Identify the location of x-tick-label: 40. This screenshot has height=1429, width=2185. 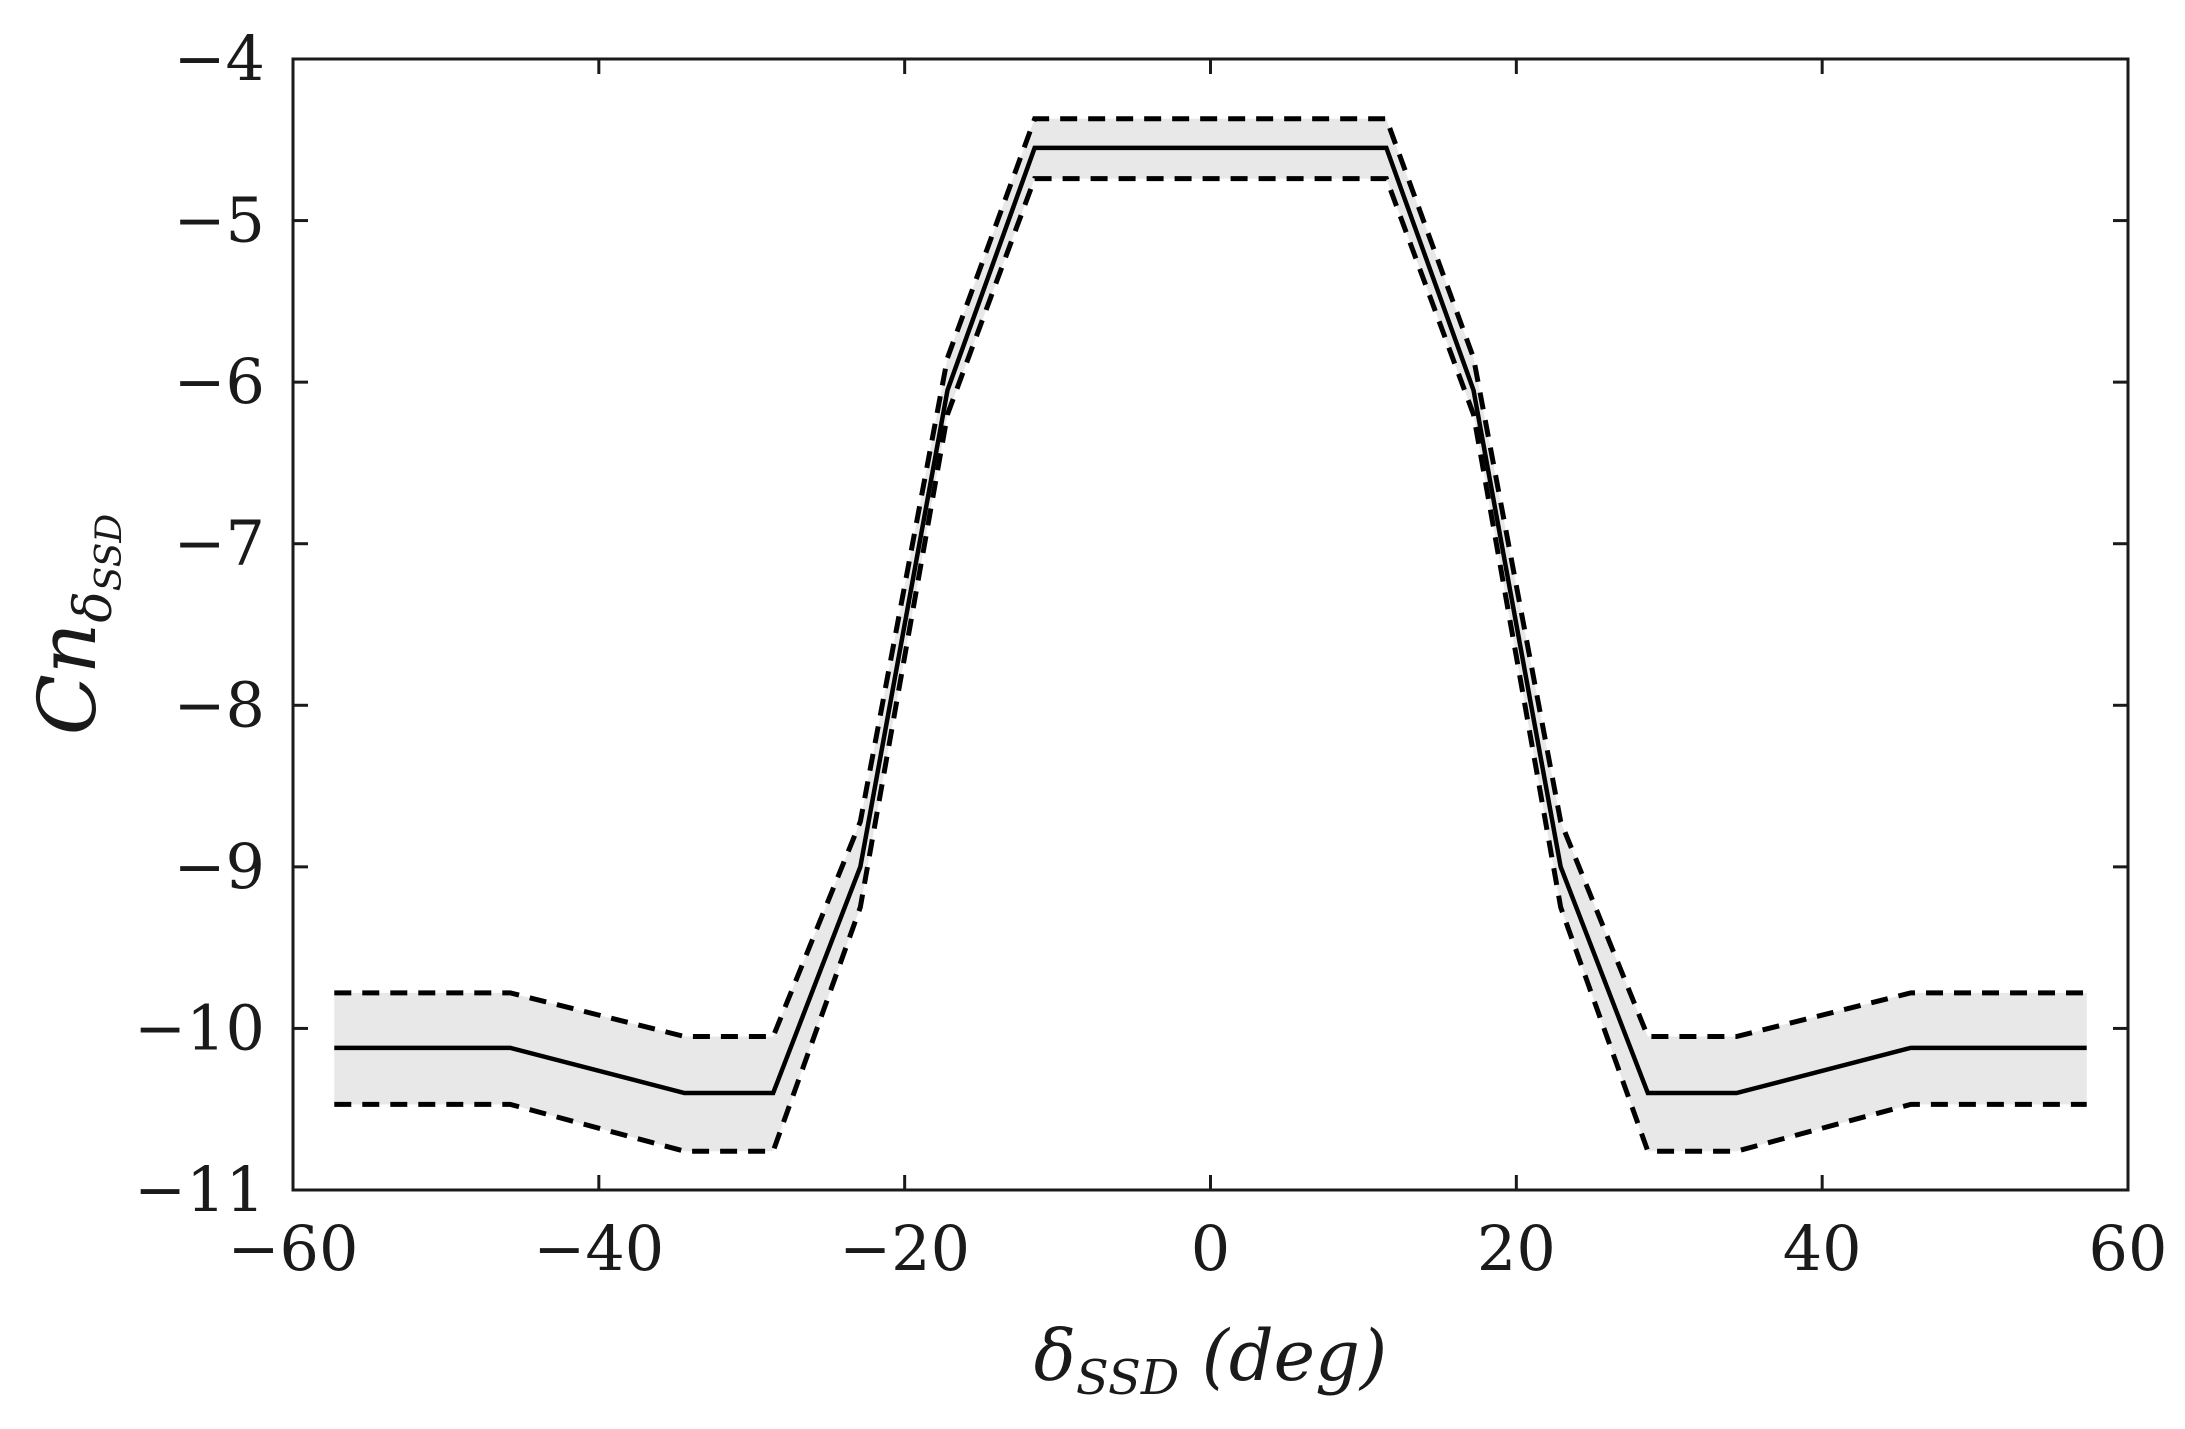
(1822, 1248).